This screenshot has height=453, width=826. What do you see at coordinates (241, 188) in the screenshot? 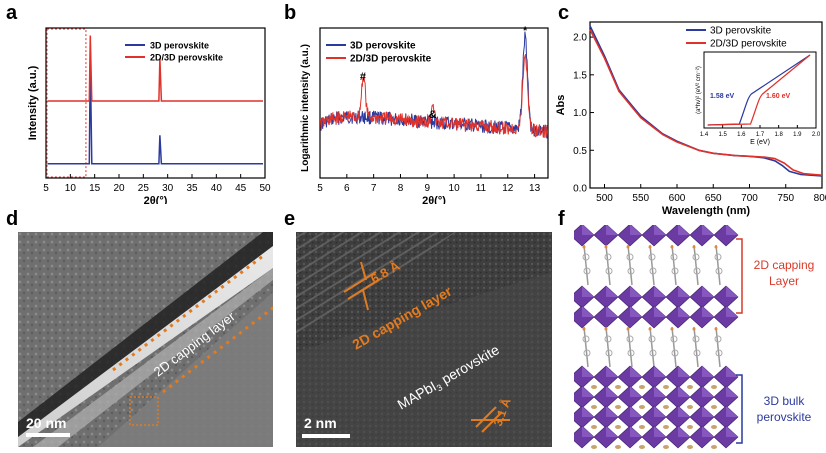
I see `x-tick-label: 45` at bounding box center [241, 188].